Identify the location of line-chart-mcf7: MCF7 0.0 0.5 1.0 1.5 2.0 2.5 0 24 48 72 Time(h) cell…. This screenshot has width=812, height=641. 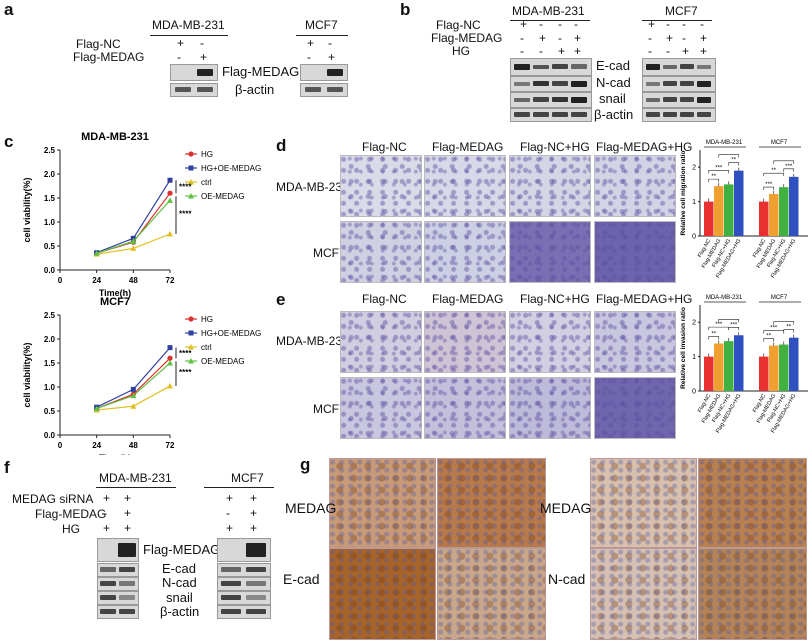
(141, 375).